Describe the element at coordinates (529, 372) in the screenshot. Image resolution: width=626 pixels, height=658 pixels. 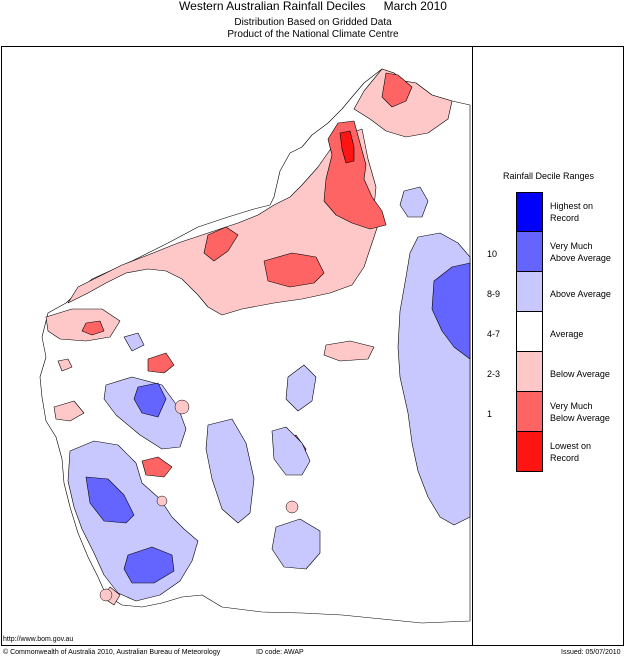
I see `legend-swatch-below-average` at that location.